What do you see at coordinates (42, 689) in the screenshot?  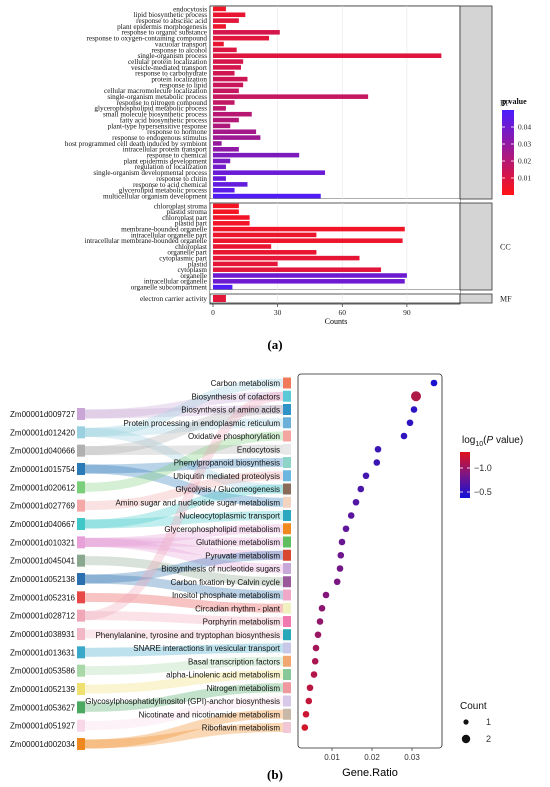 I see `gene-label: Zm00001d052139` at bounding box center [42, 689].